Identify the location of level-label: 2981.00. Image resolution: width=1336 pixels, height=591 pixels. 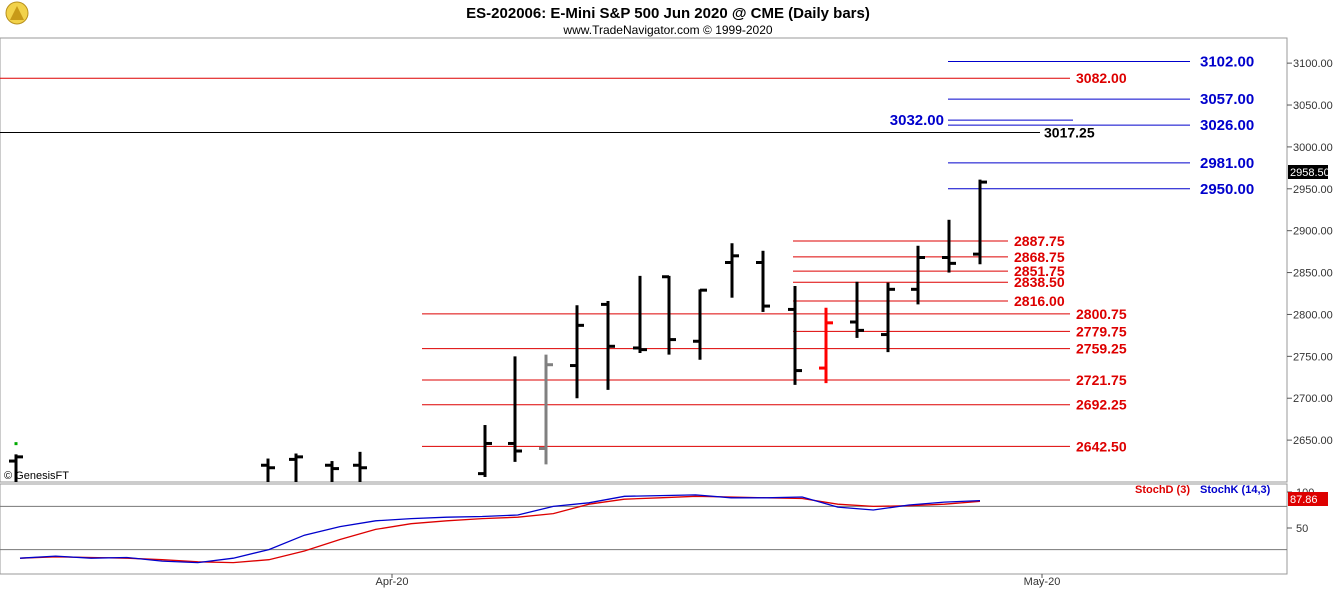
(1227, 163).